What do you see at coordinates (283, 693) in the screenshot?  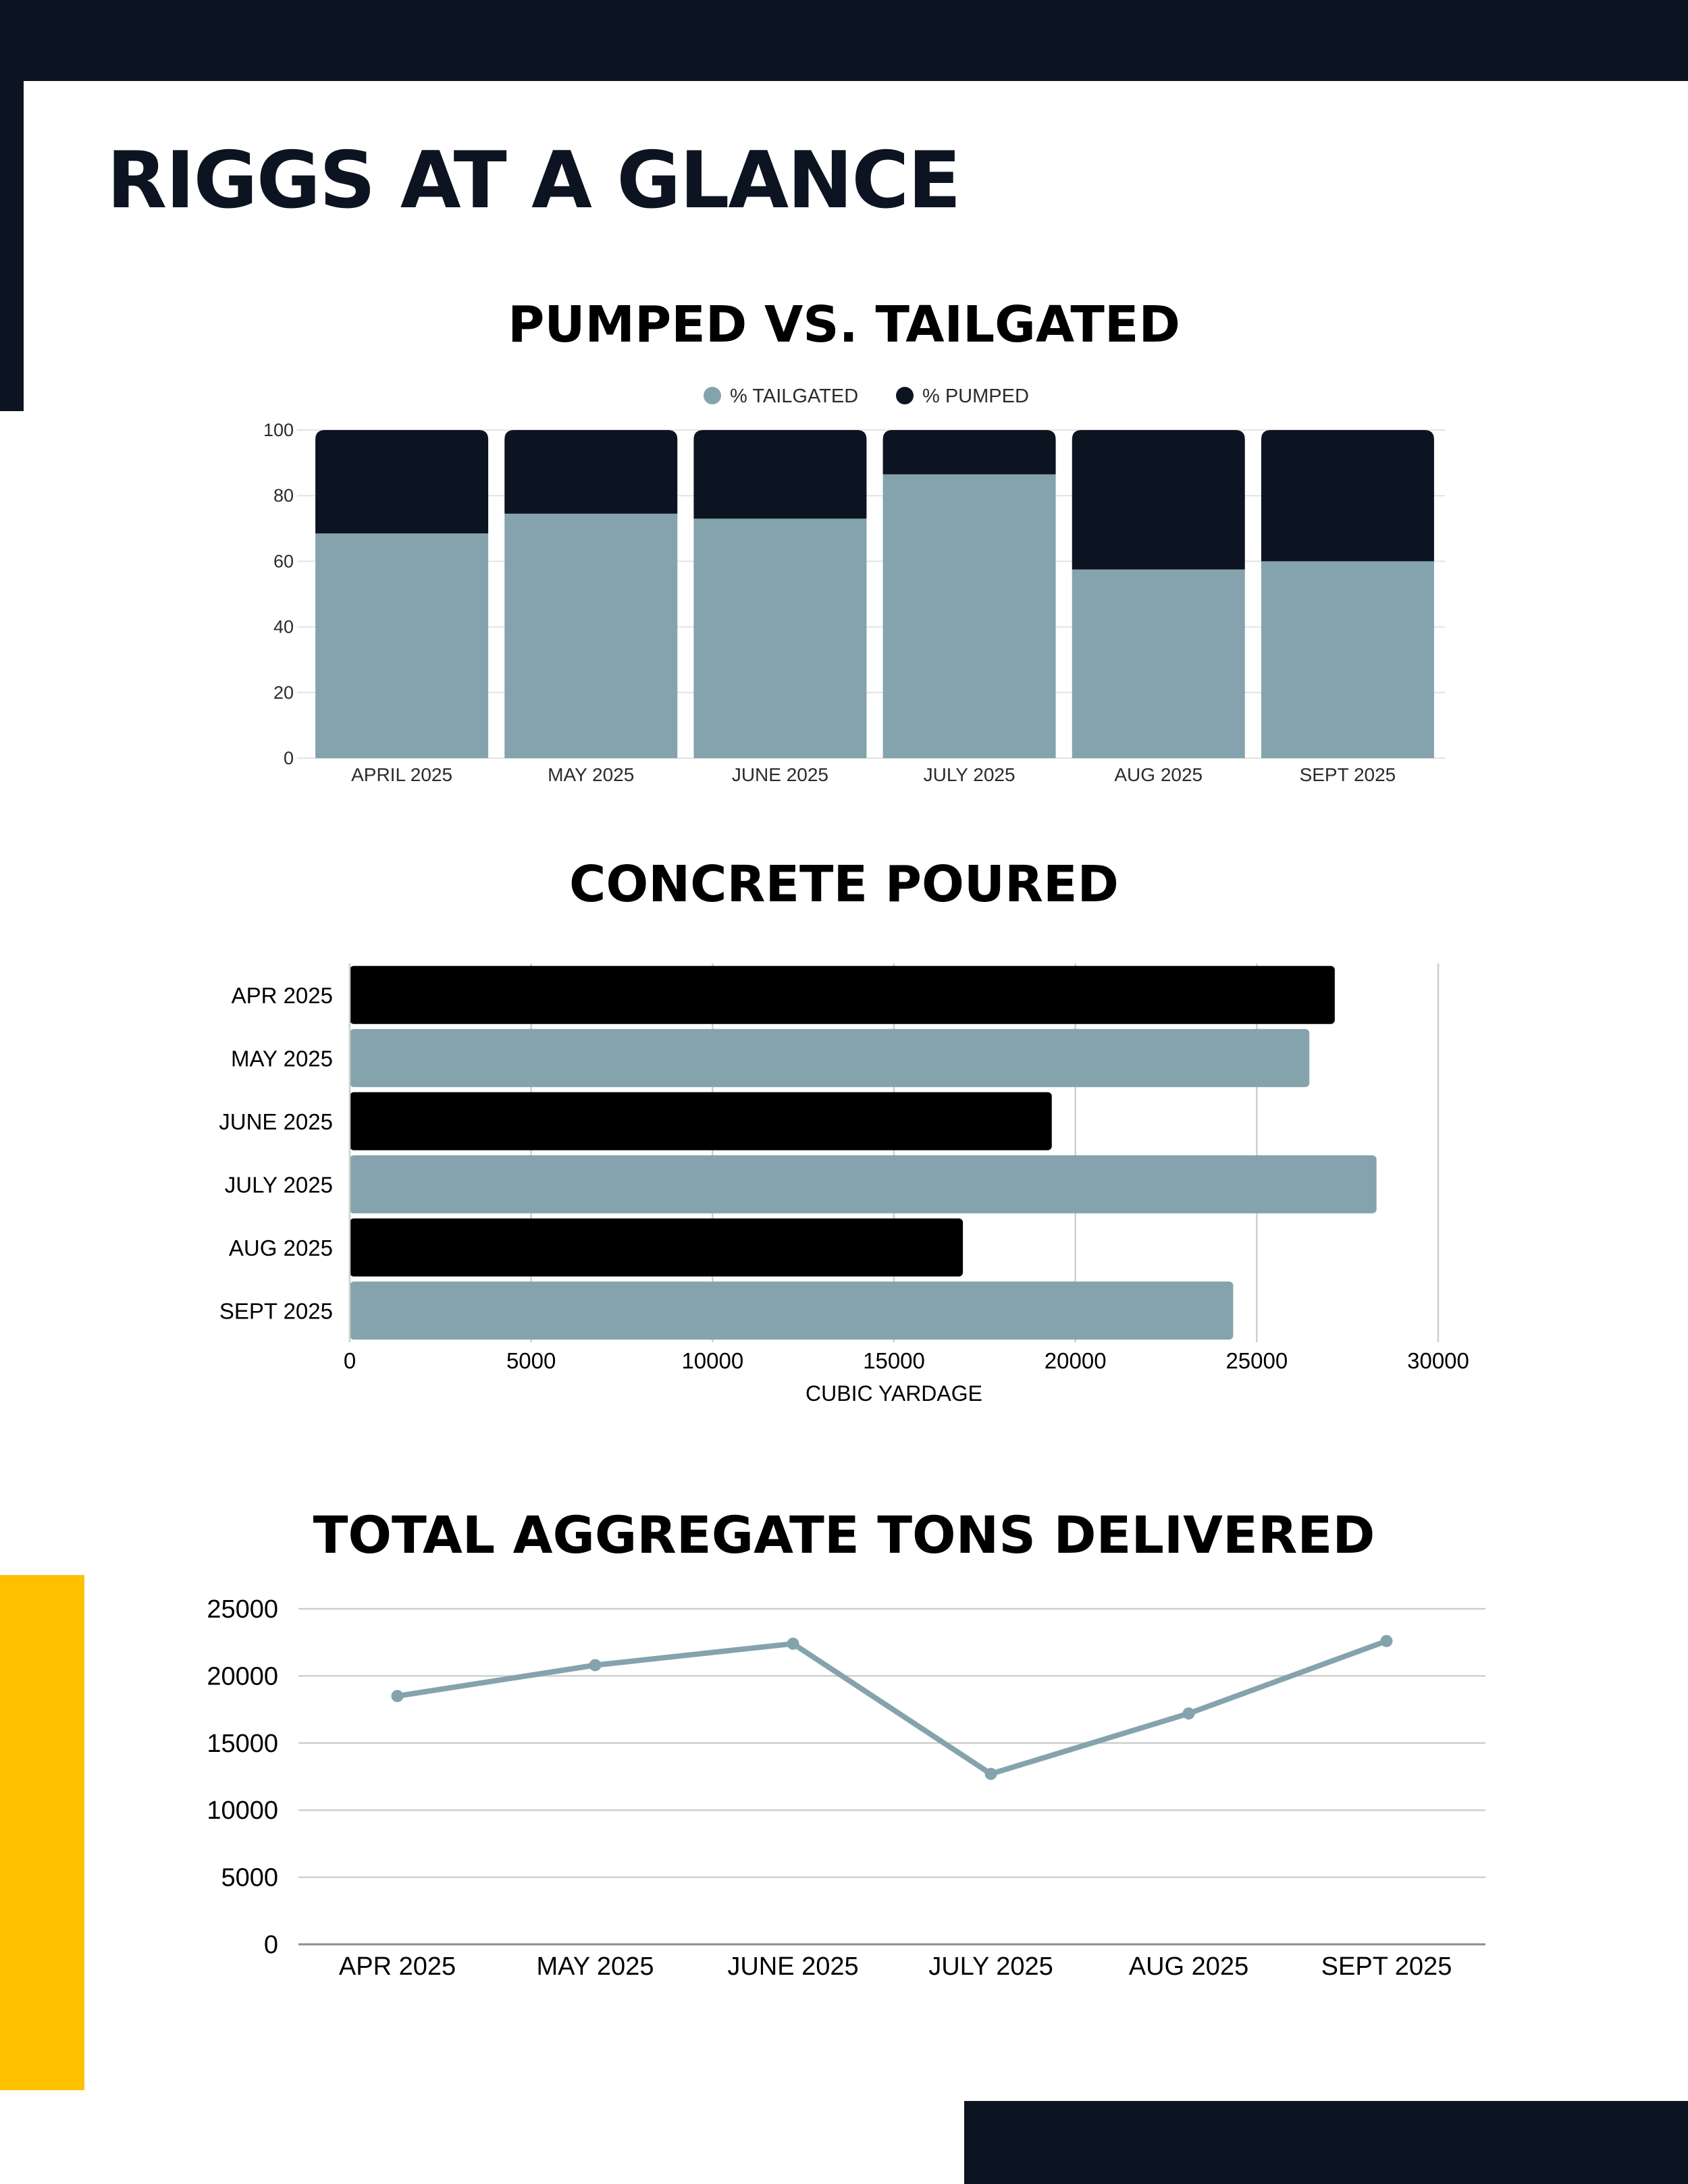 I see `y-tick-label: 20` at bounding box center [283, 693].